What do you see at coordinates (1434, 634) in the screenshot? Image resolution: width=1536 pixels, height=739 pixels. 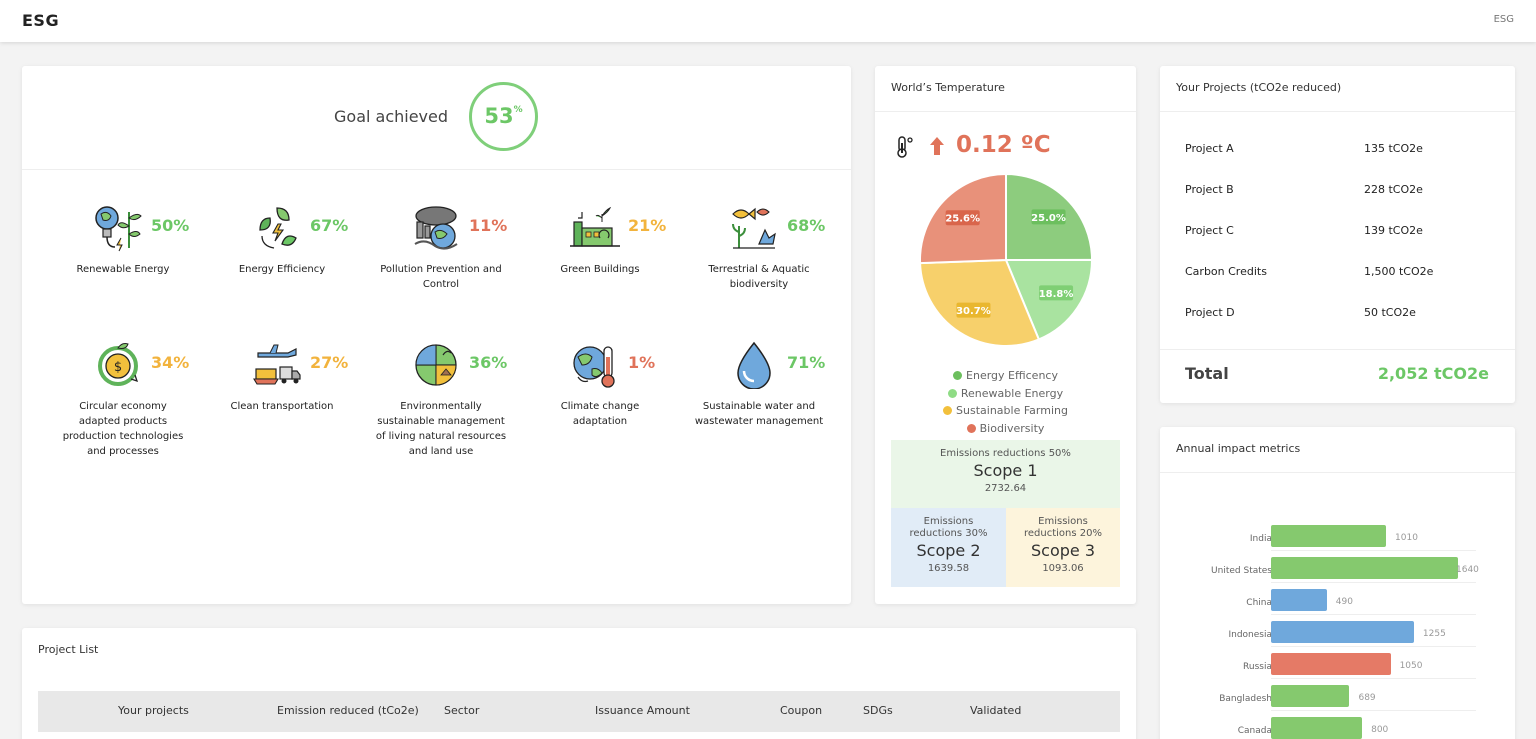 I see `bar-value-label: 1255` at bounding box center [1434, 634].